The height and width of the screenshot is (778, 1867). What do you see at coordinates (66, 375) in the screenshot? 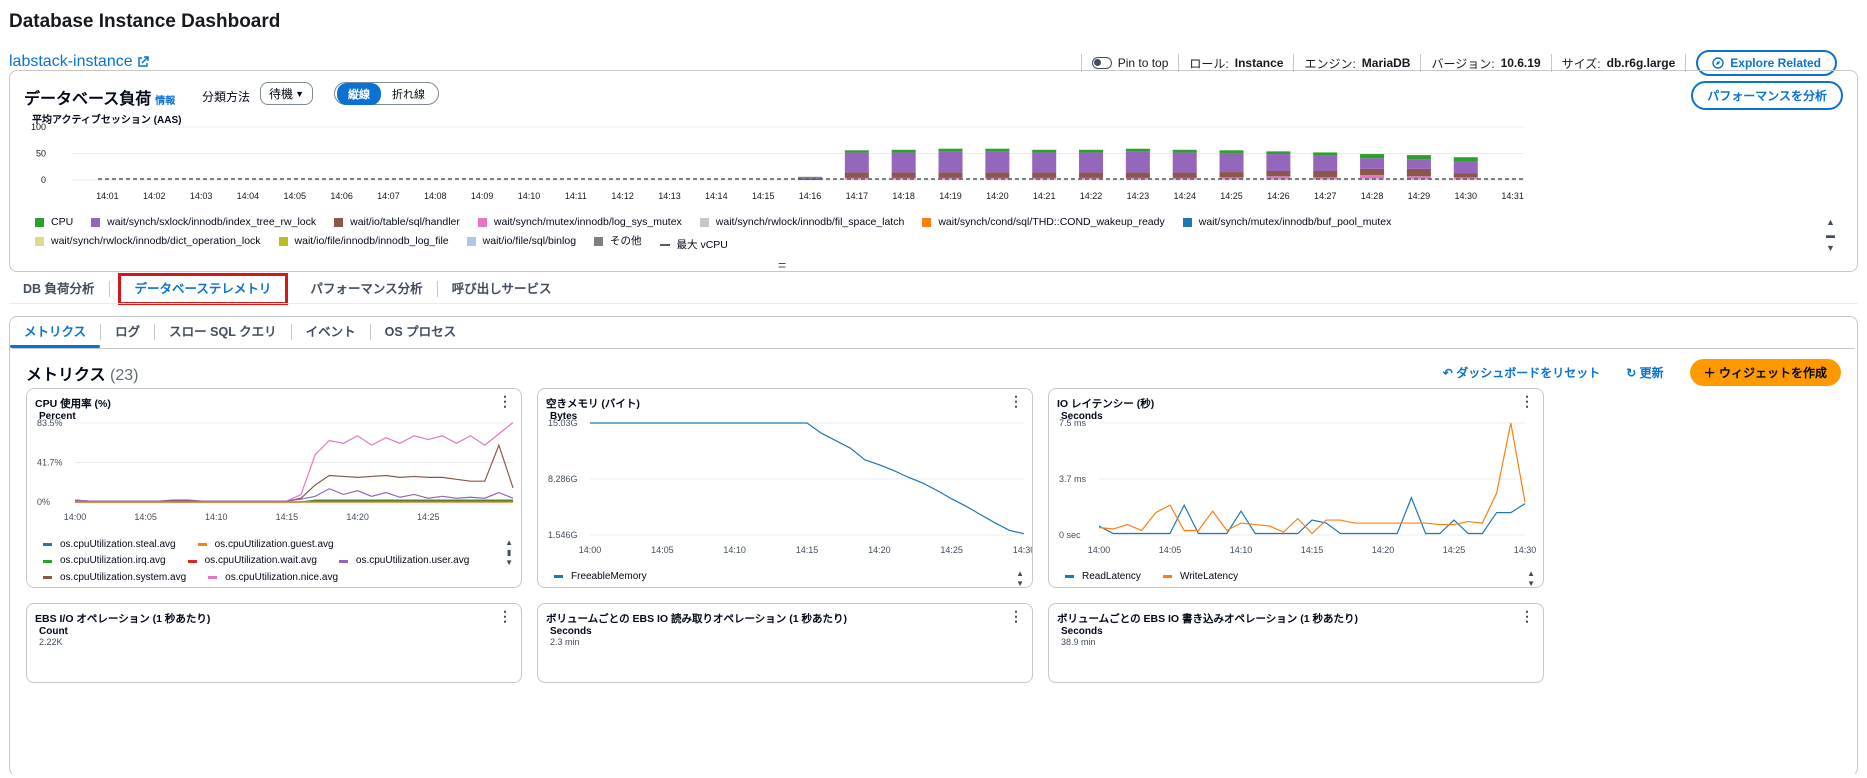
I see `metrics-title: メトリクス` at bounding box center [66, 375].